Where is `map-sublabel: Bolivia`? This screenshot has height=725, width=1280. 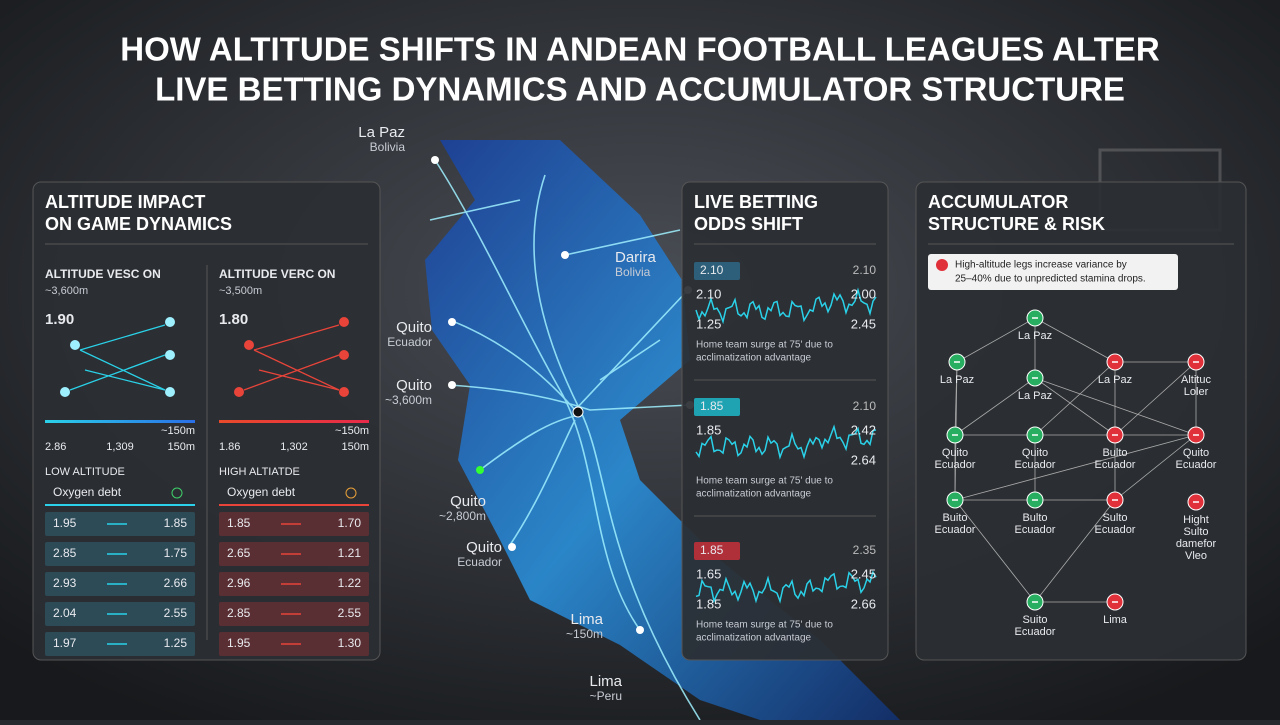
map-sublabel: Bolivia is located at coordinates (633, 272).